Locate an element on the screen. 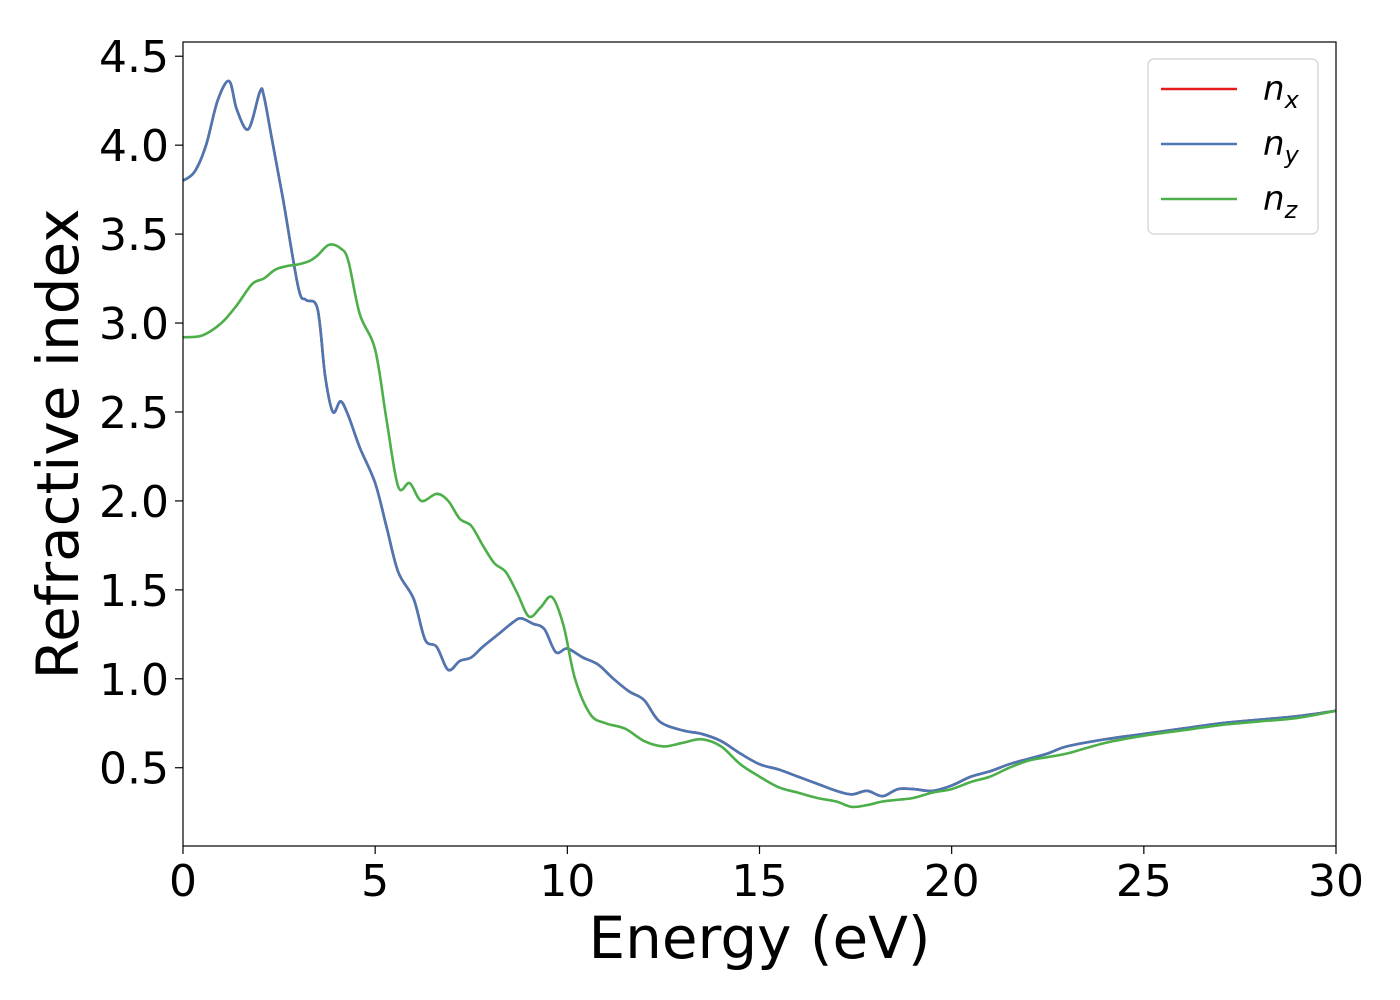  x-tick-label: 10 is located at coordinates (567, 881).